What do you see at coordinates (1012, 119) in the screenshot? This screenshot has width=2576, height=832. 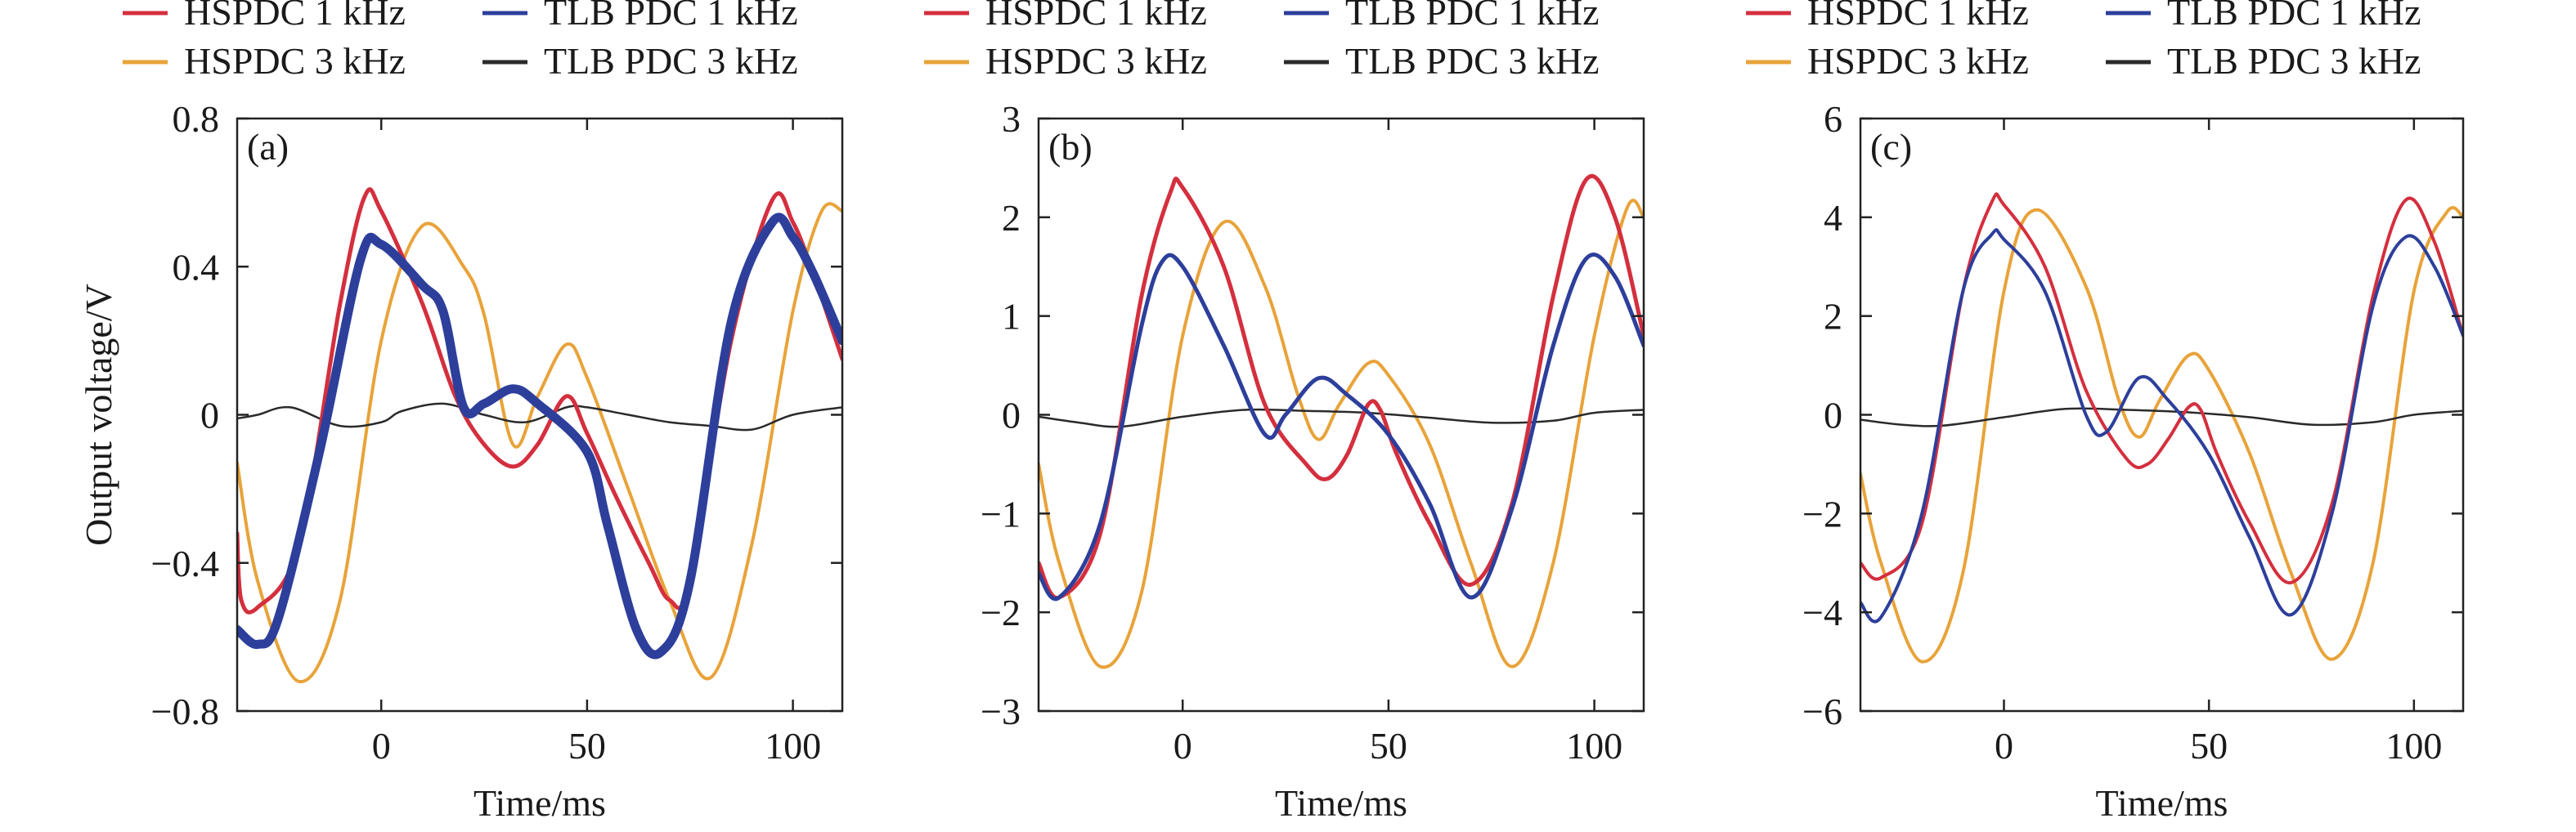 I see `y-tick-label: 3` at bounding box center [1012, 119].